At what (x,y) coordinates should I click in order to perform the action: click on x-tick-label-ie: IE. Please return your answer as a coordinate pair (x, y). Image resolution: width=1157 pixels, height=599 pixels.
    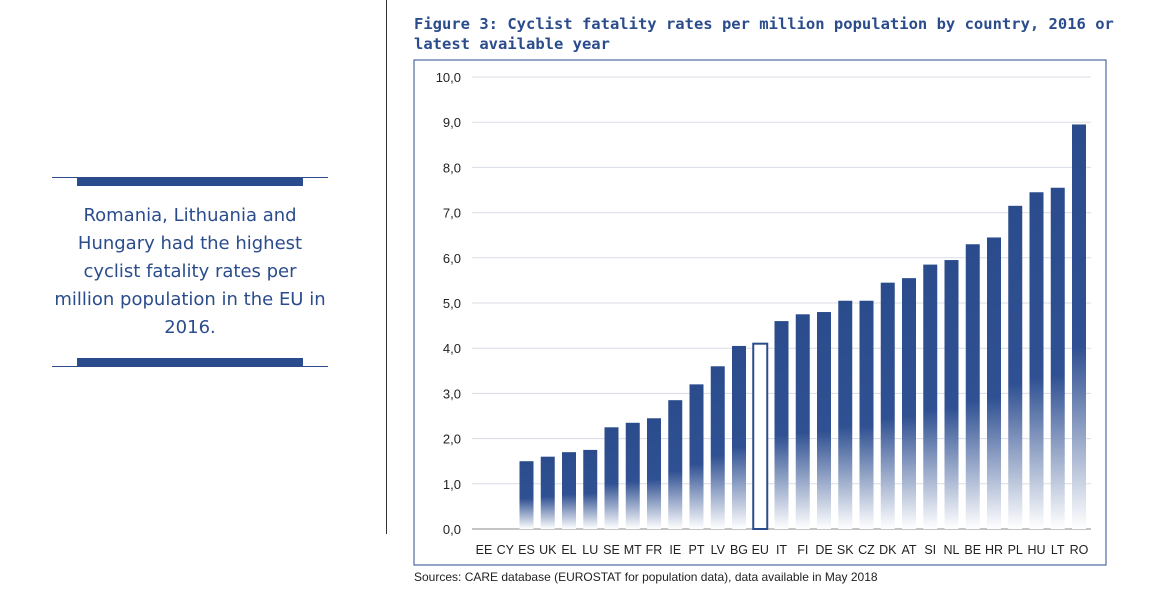
    Looking at the image, I should click on (675, 550).